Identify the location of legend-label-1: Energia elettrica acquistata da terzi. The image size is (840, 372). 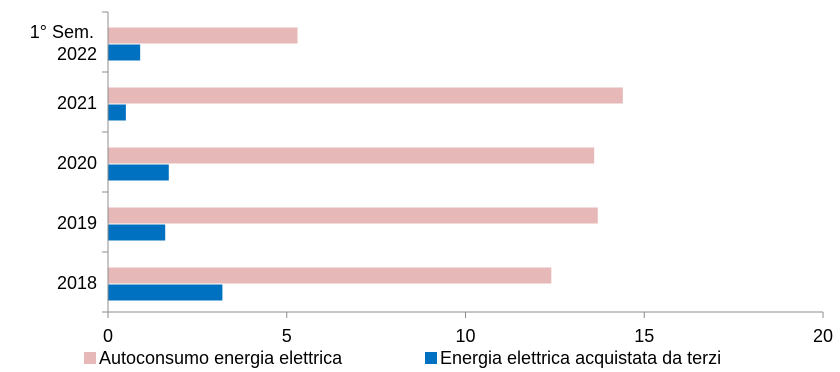
(580, 358).